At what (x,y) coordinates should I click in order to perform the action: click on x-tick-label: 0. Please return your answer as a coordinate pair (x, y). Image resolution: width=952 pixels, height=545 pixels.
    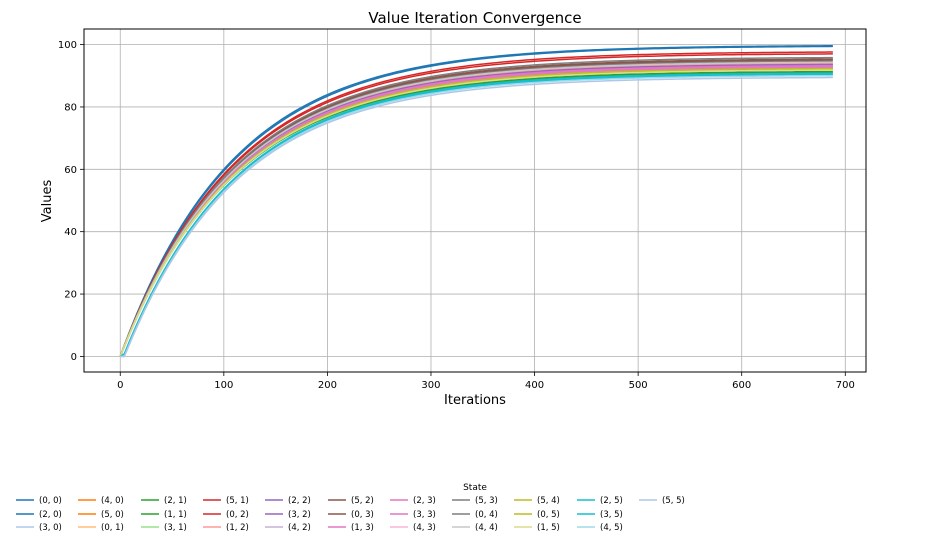
    Looking at the image, I should click on (120, 385).